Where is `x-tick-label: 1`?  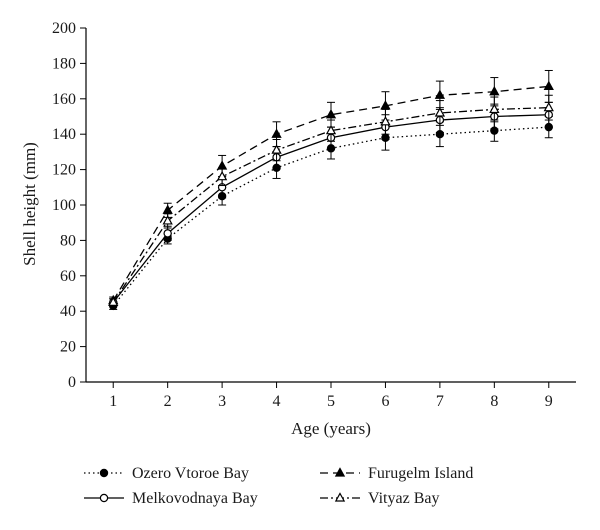 x-tick-label: 1 is located at coordinates (113, 401).